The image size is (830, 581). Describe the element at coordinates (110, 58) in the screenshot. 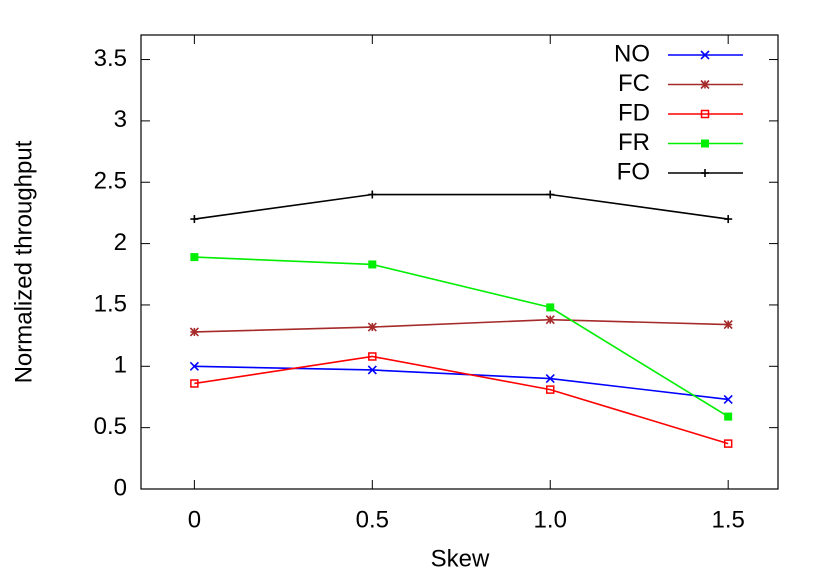

I see `y-tick-label: 3.5` at that location.